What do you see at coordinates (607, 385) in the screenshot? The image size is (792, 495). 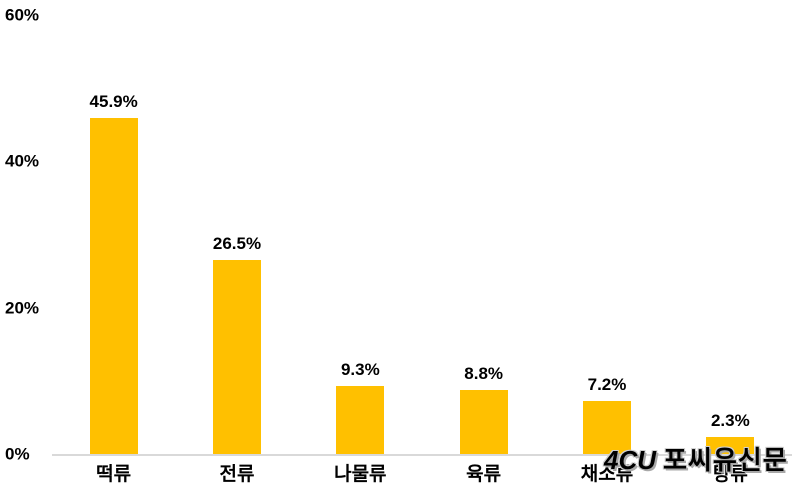 I see `value-label: 7.2%` at bounding box center [607, 385].